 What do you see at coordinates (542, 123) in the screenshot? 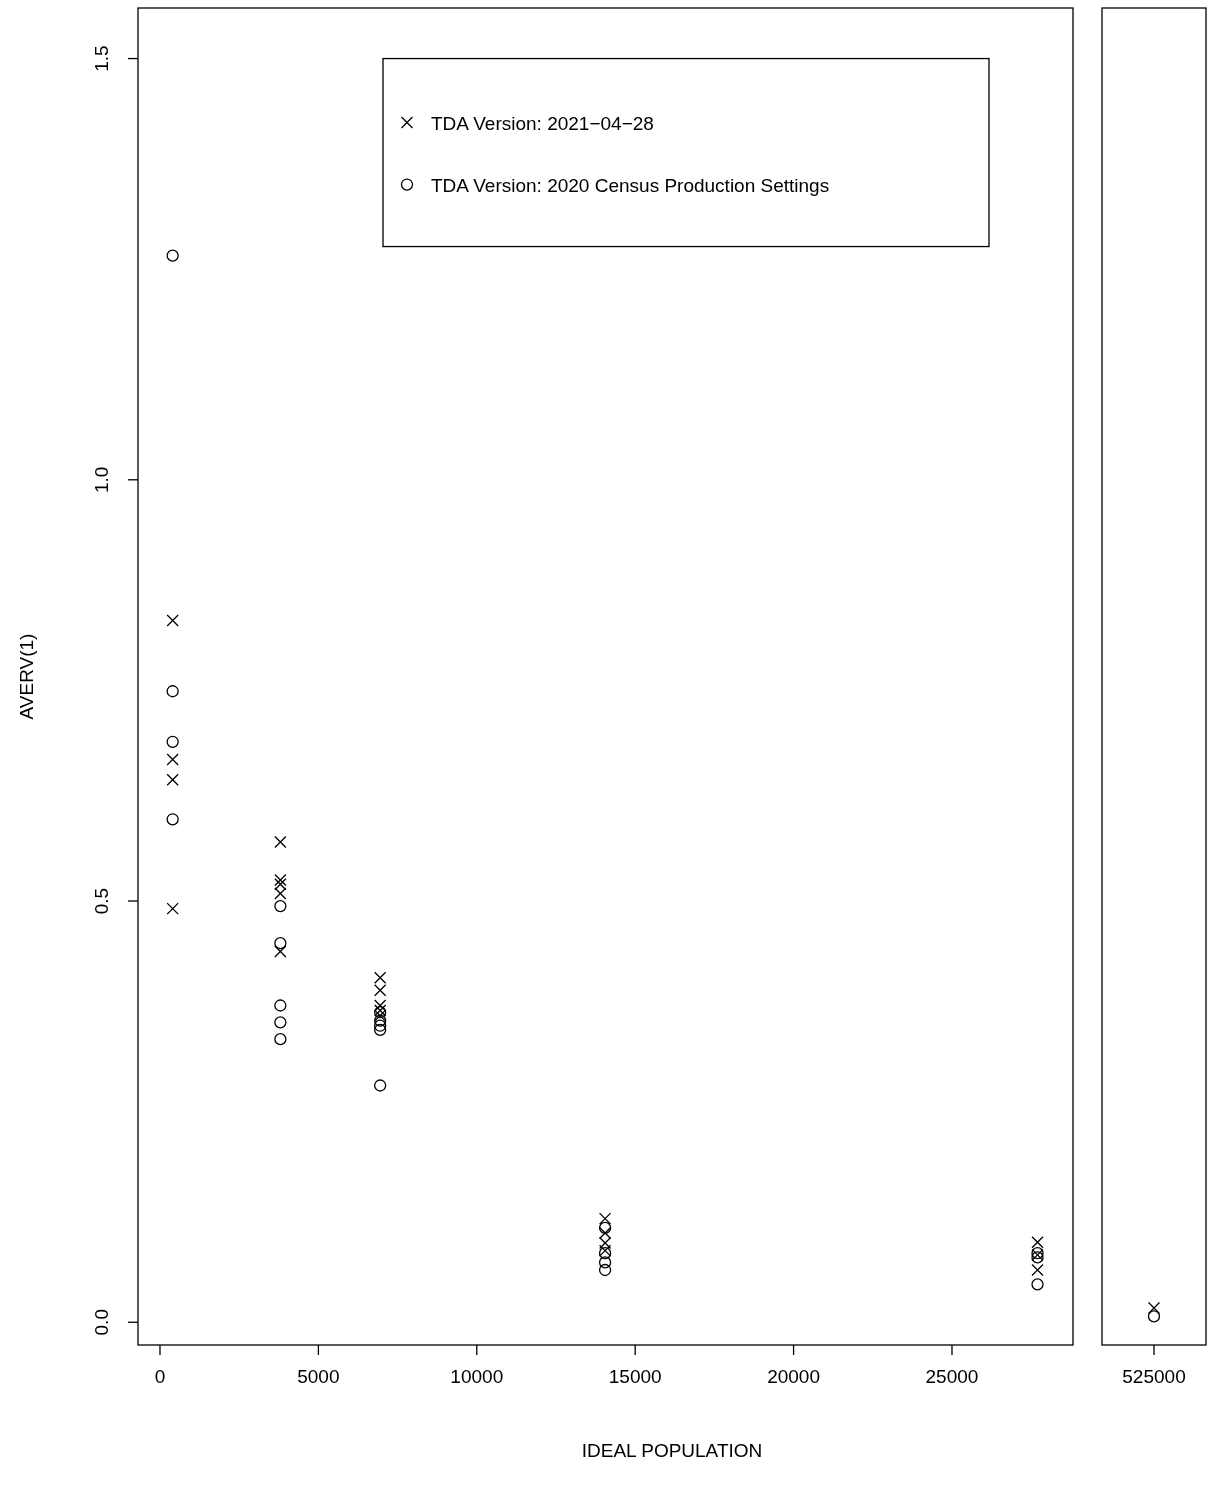
I see `legend-label: TDA Version: 2021−04−28` at bounding box center [542, 123].